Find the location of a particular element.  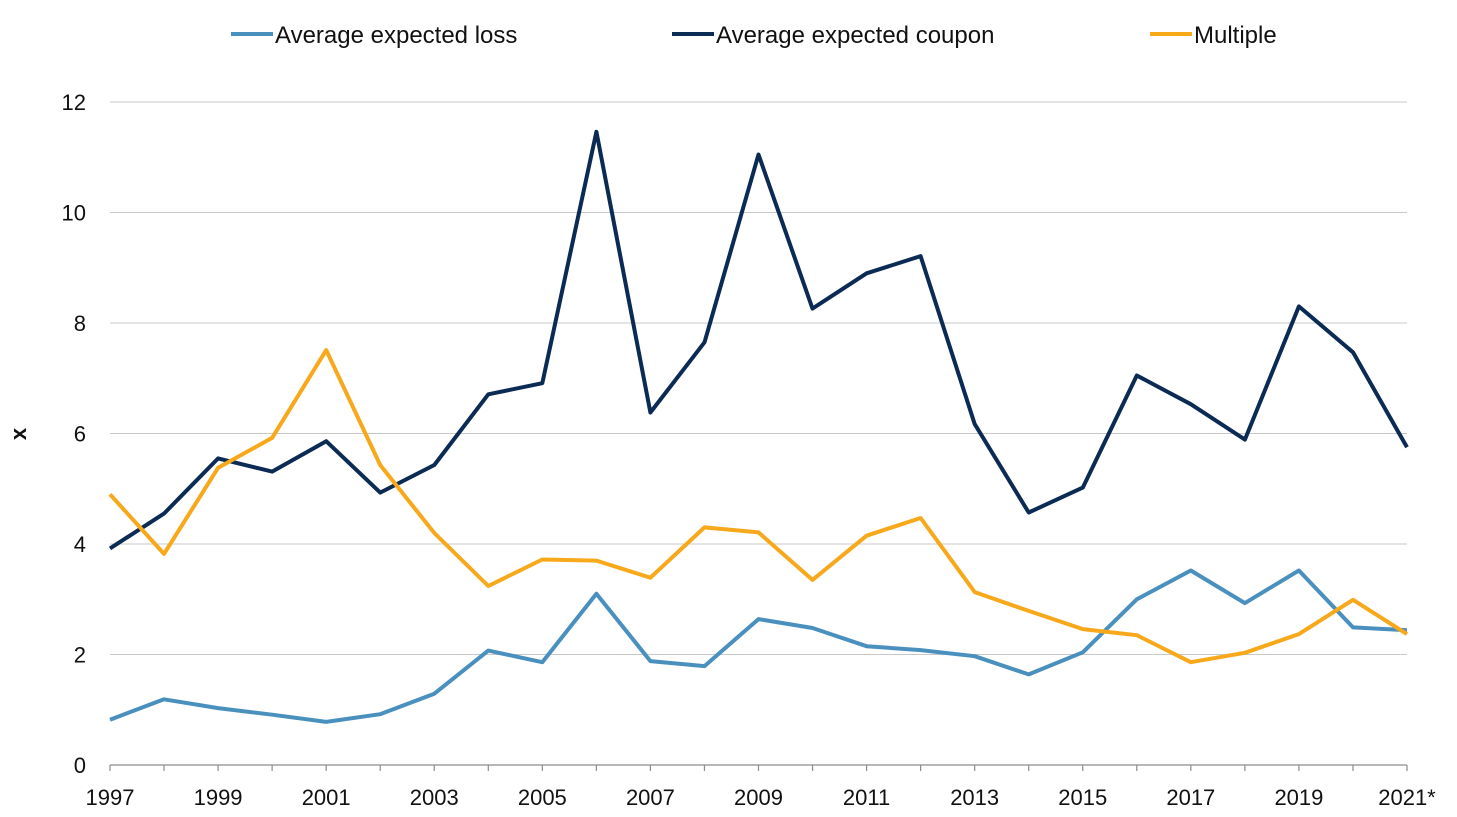

x-tick-label: 2015 is located at coordinates (1082, 797).